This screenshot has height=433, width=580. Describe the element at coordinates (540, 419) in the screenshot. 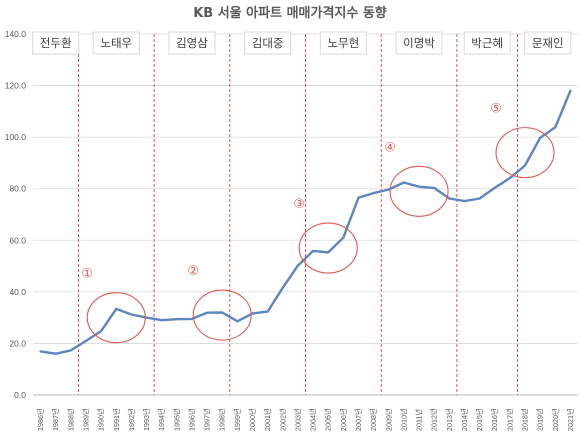

I see `x-tick-label: 2019년` at that location.